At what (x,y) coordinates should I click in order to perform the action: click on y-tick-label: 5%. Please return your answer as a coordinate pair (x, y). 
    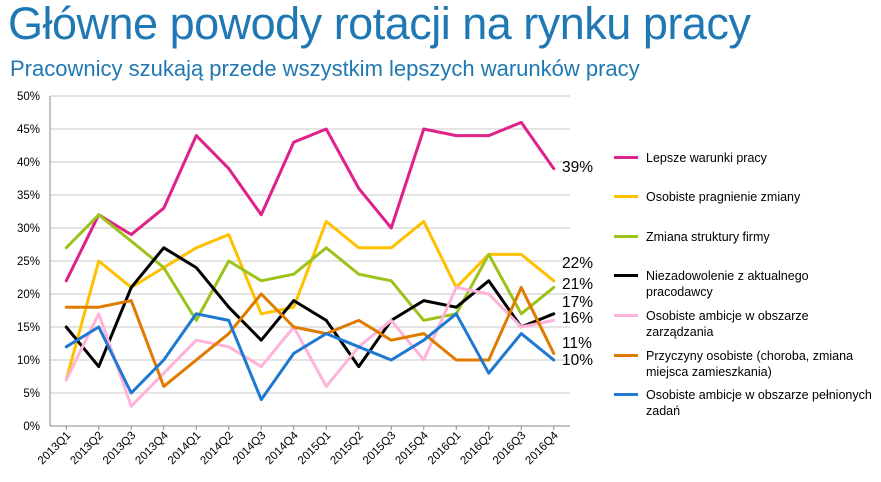
    Looking at the image, I should click on (31, 394).